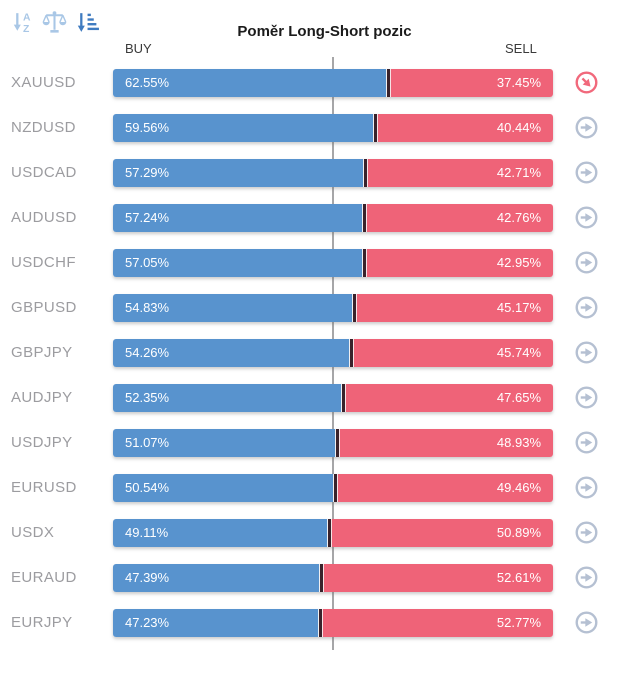  Describe the element at coordinates (147, 307) in the screenshot. I see `buy-percent-label: 54.83%` at that location.